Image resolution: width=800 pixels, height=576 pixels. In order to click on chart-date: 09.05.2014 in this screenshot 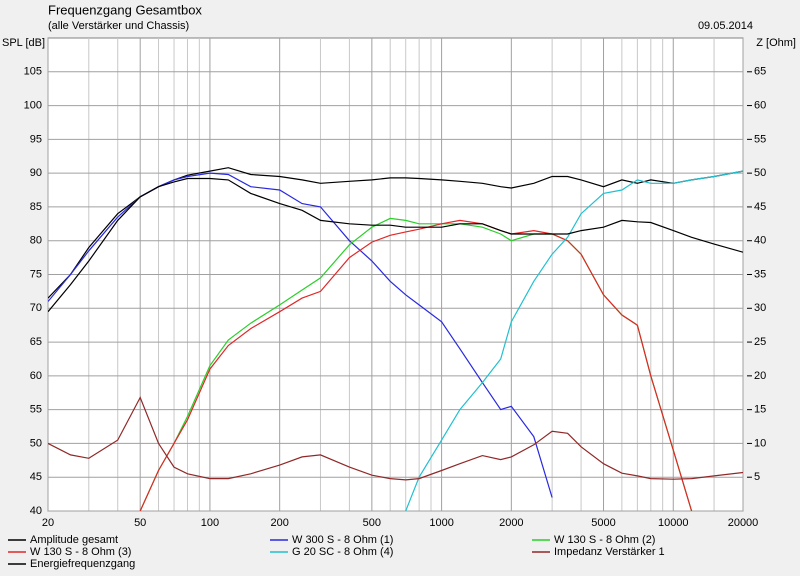, I will do `click(725, 26)`.